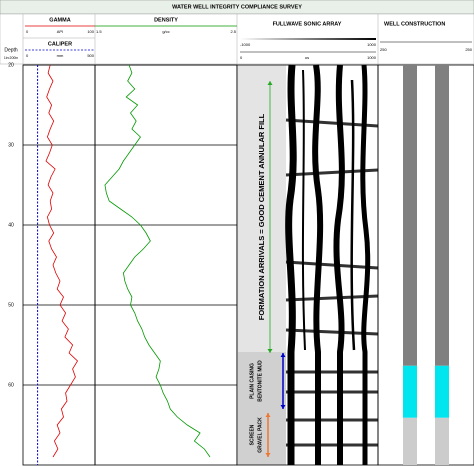 This screenshot has width=474, height=466. Describe the element at coordinates (260, 435) in the screenshot. I see `annotation-text: GRAVEL PACK` at that location.